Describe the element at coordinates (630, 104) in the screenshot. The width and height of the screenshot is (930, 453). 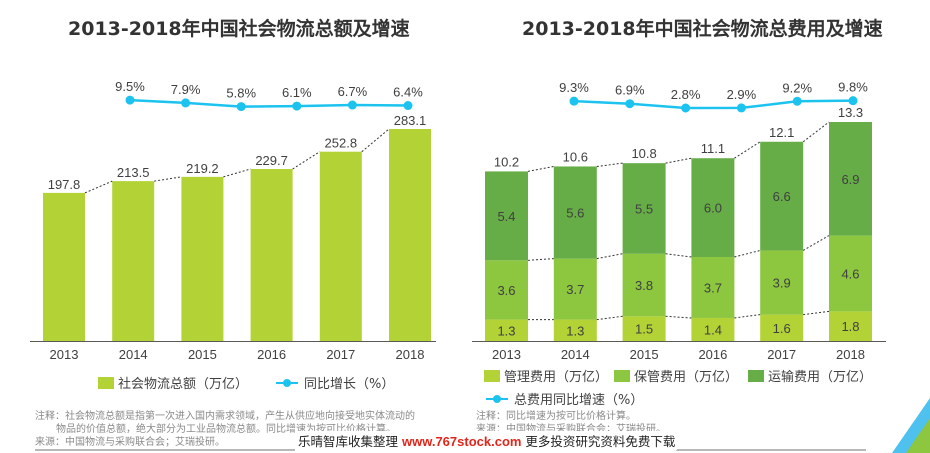
I see `total-growth-point-2014` at that location.